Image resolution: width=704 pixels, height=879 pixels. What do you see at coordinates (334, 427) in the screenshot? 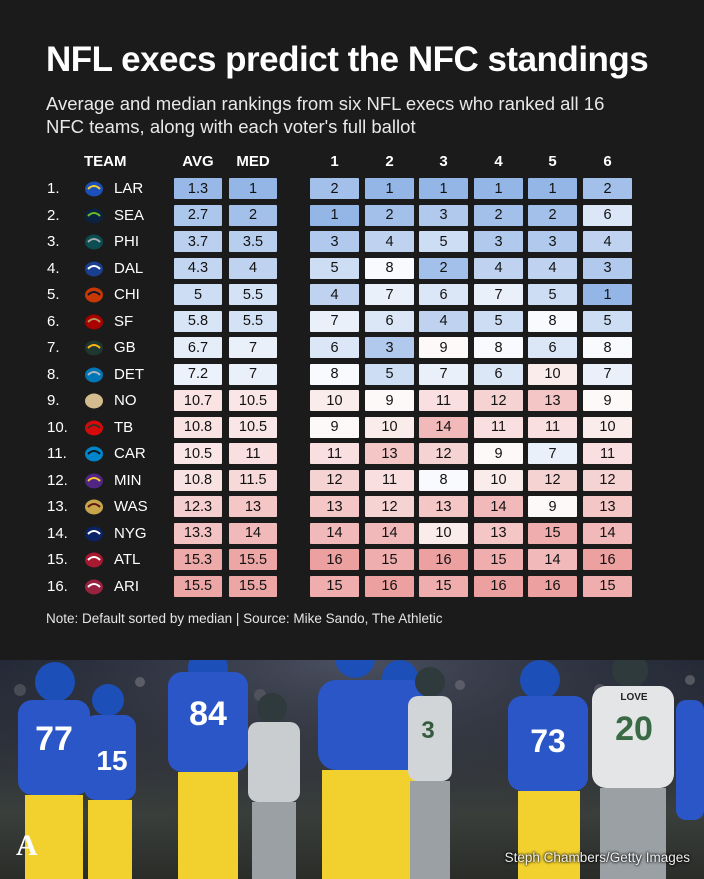
I see `ballot-cell-voter-1: 9` at bounding box center [334, 427].